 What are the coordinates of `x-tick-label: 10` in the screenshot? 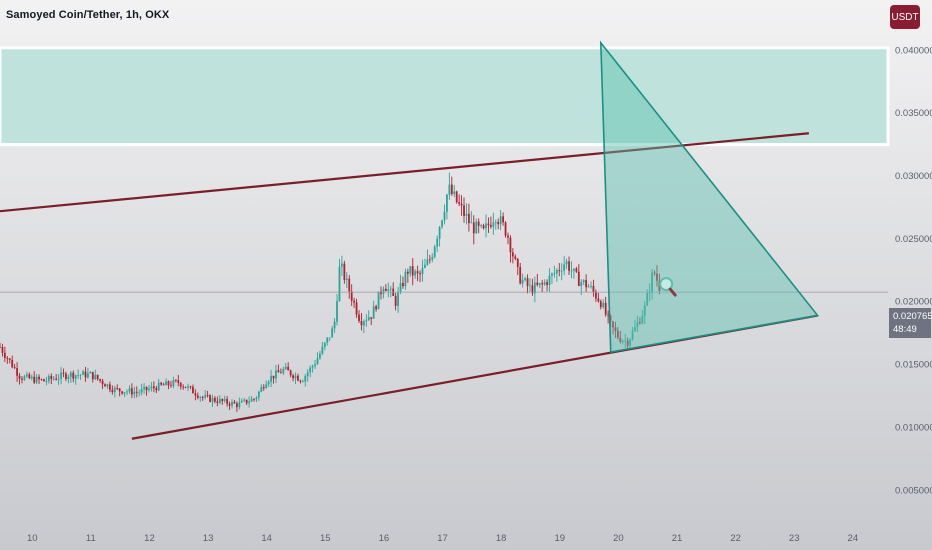 It's located at (32, 538).